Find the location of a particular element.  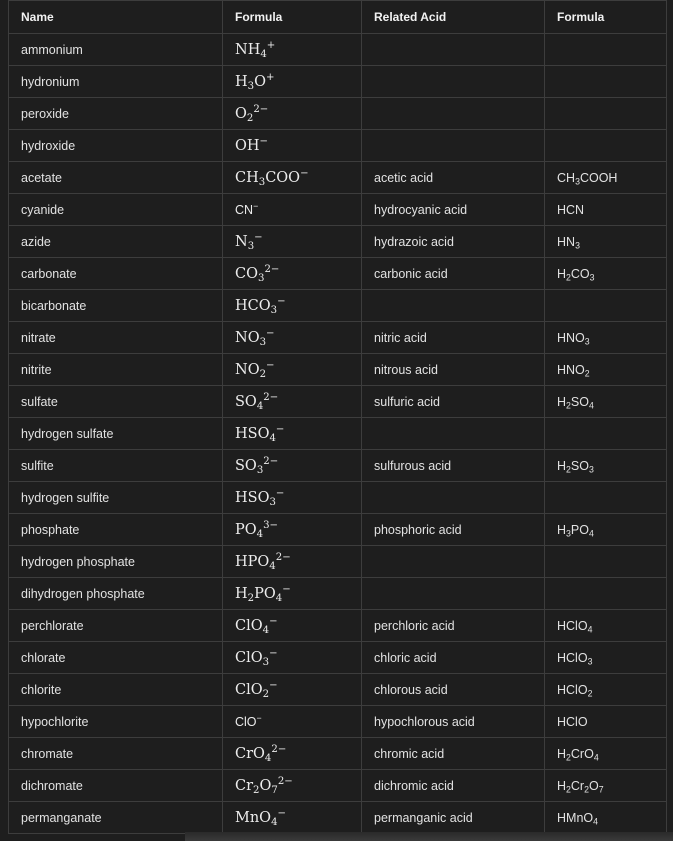

header-name: Name is located at coordinates (115, 17).